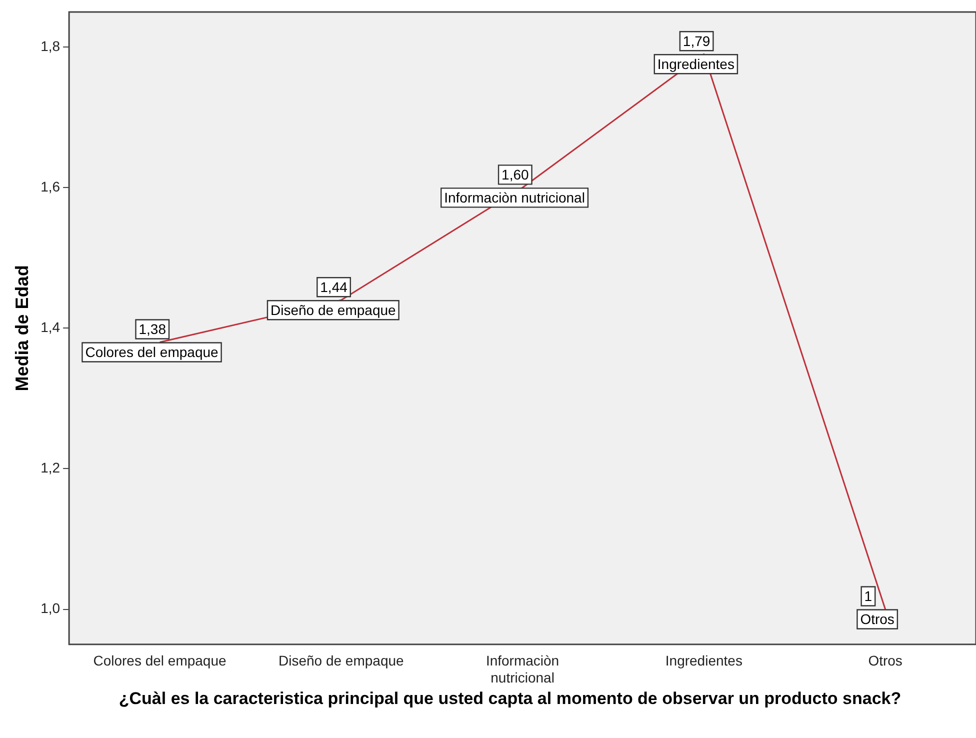  I want to click on x-tick-label: Colores del empaque, so click(160, 660).